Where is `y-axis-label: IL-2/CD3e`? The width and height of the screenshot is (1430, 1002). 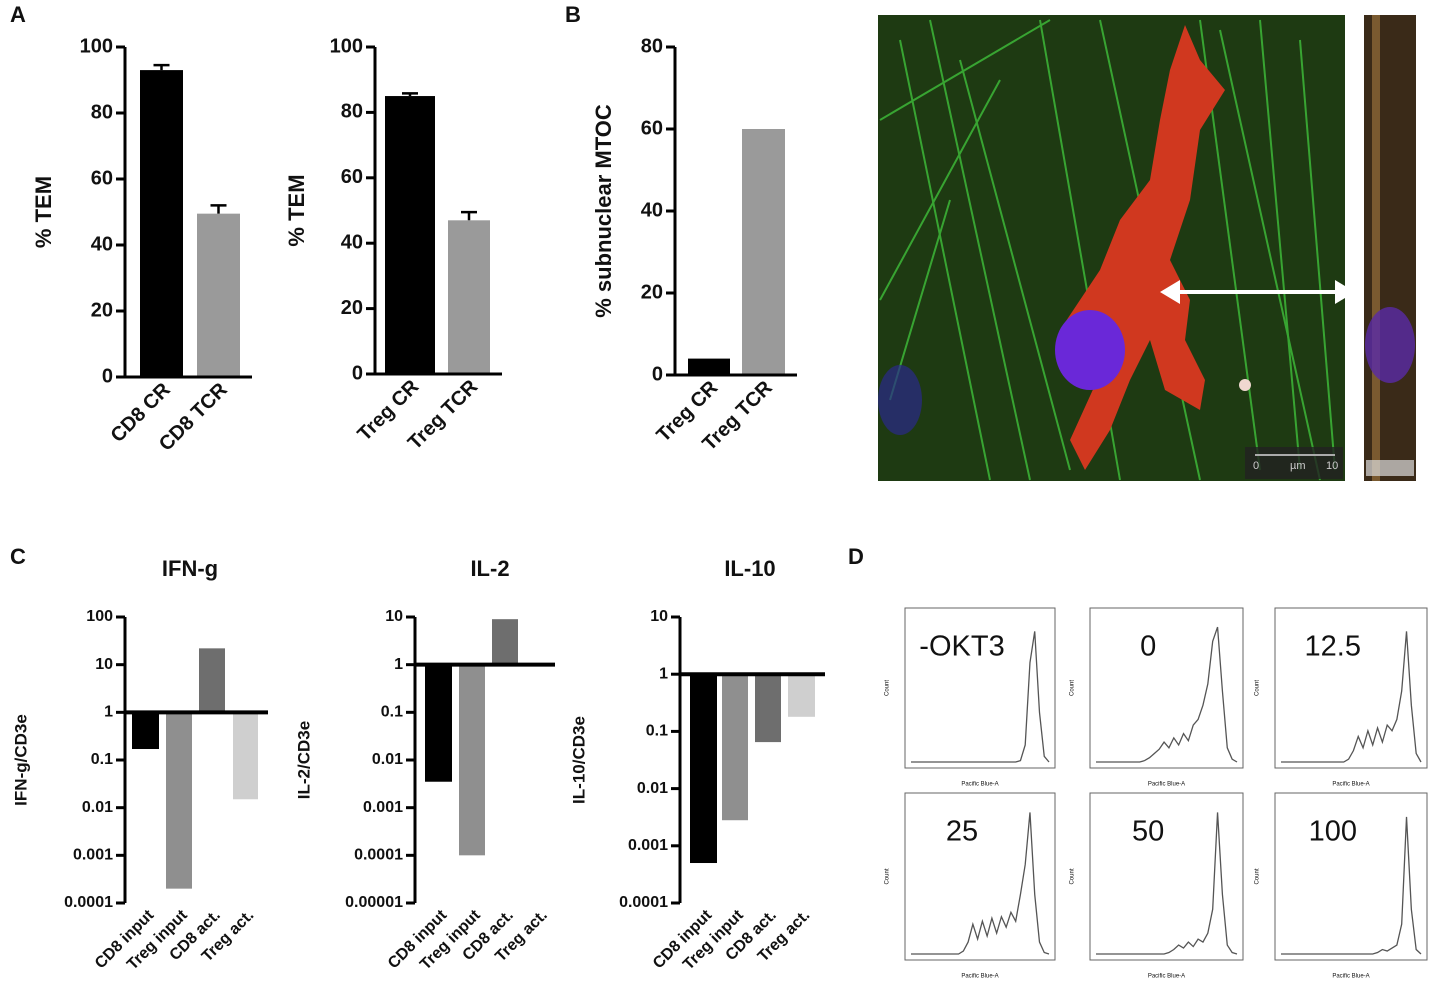
y-axis-label: IL-2/CD3e is located at coordinates (303, 760).